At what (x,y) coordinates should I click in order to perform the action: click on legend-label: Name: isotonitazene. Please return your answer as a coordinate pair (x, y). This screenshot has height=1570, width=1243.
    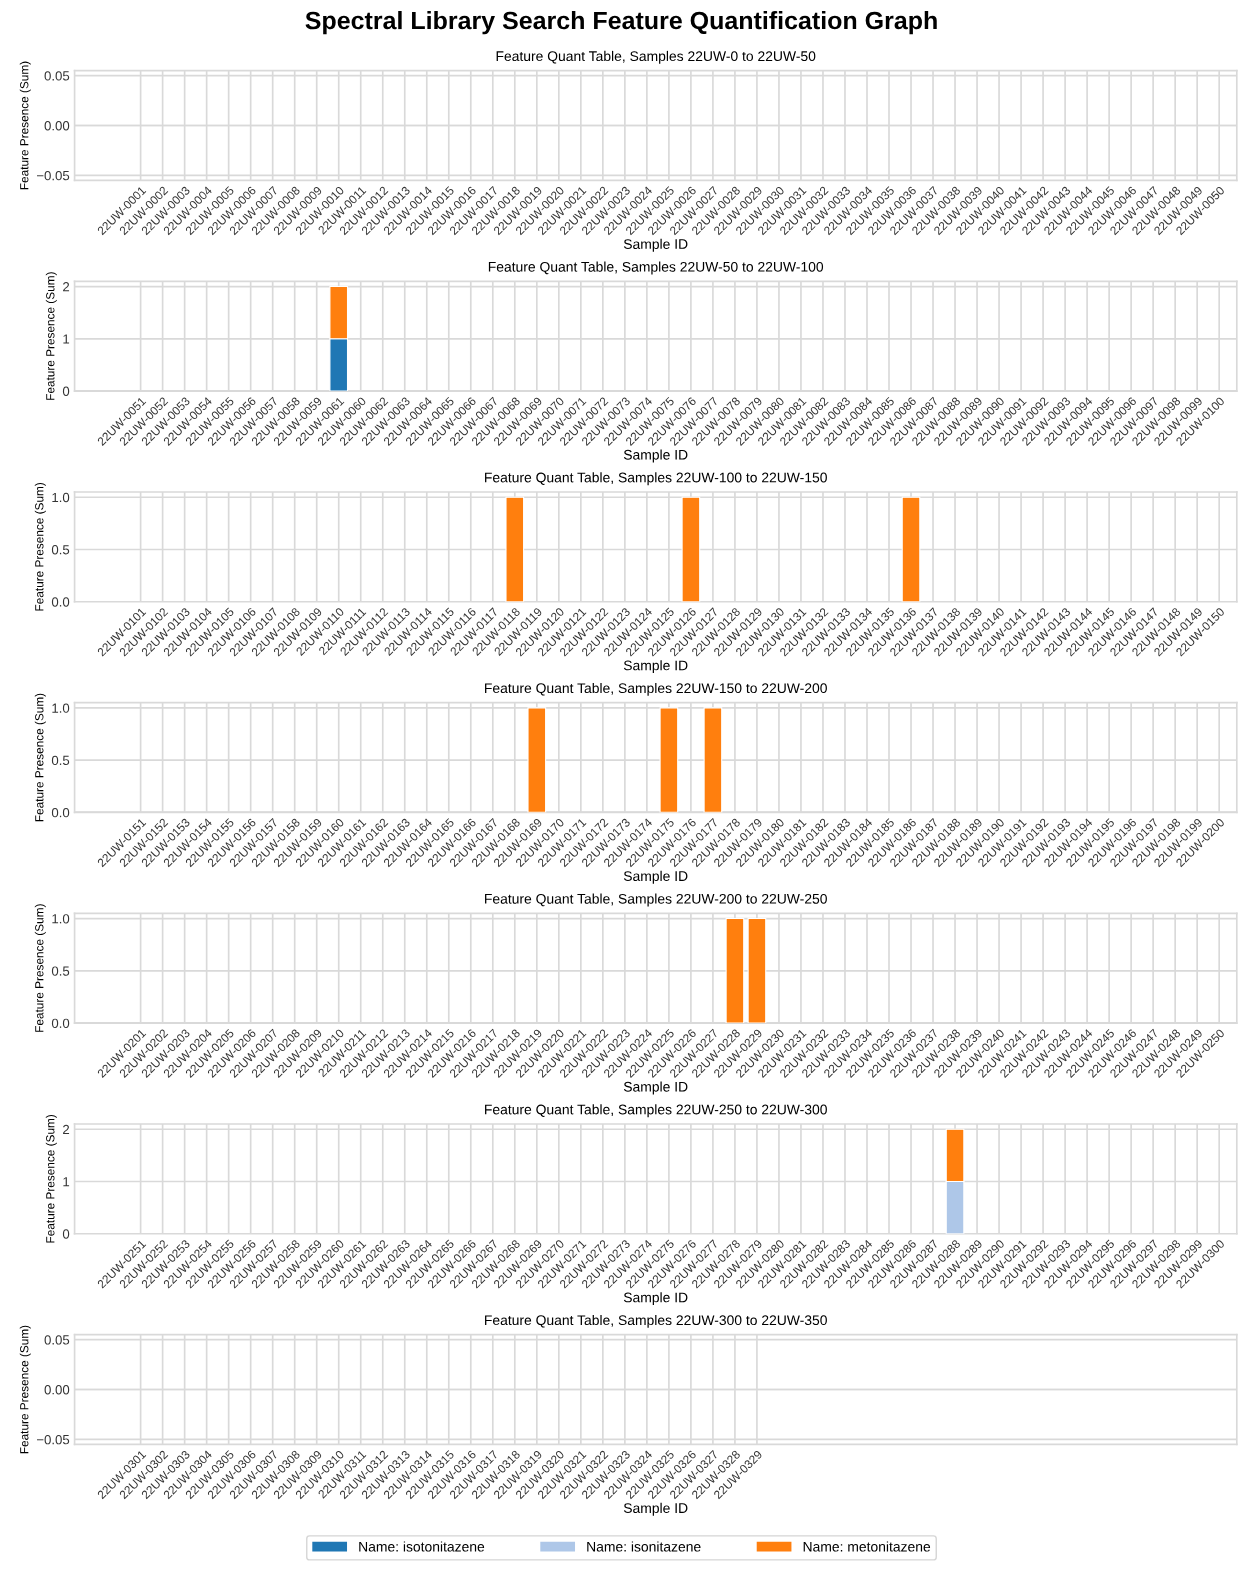
    Looking at the image, I should click on (422, 1546).